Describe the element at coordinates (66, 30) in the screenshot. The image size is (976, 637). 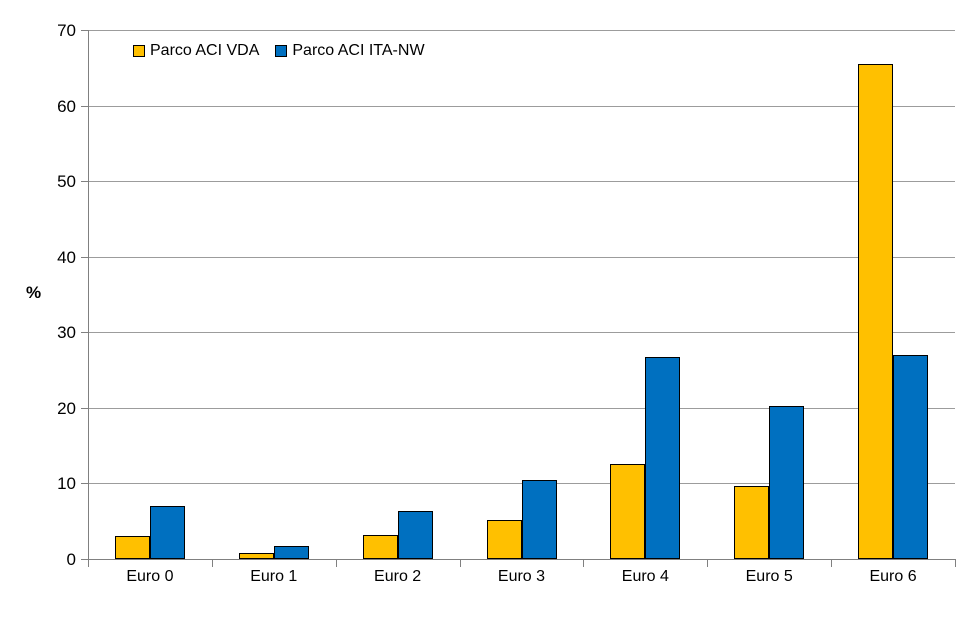
I see `y-tick-label-70: 70` at that location.